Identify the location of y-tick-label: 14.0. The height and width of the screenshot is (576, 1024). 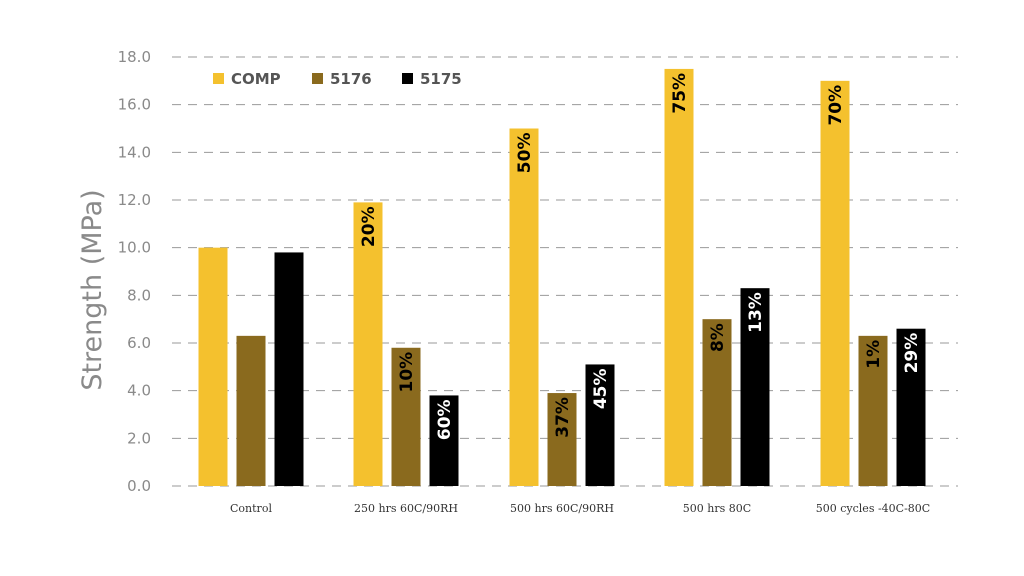
(134, 152).